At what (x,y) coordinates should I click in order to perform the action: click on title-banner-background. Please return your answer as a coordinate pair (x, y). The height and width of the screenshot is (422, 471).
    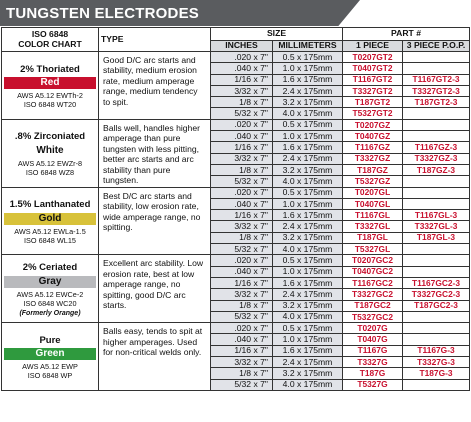
    Looking at the image, I should click on (180, 13).